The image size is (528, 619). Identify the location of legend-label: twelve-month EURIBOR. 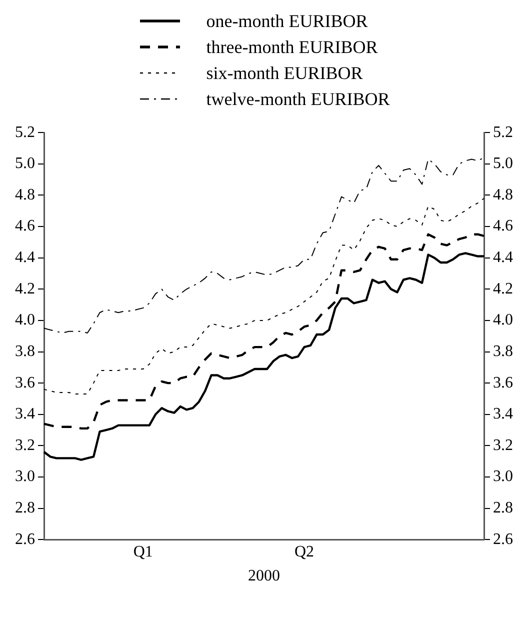
(298, 99).